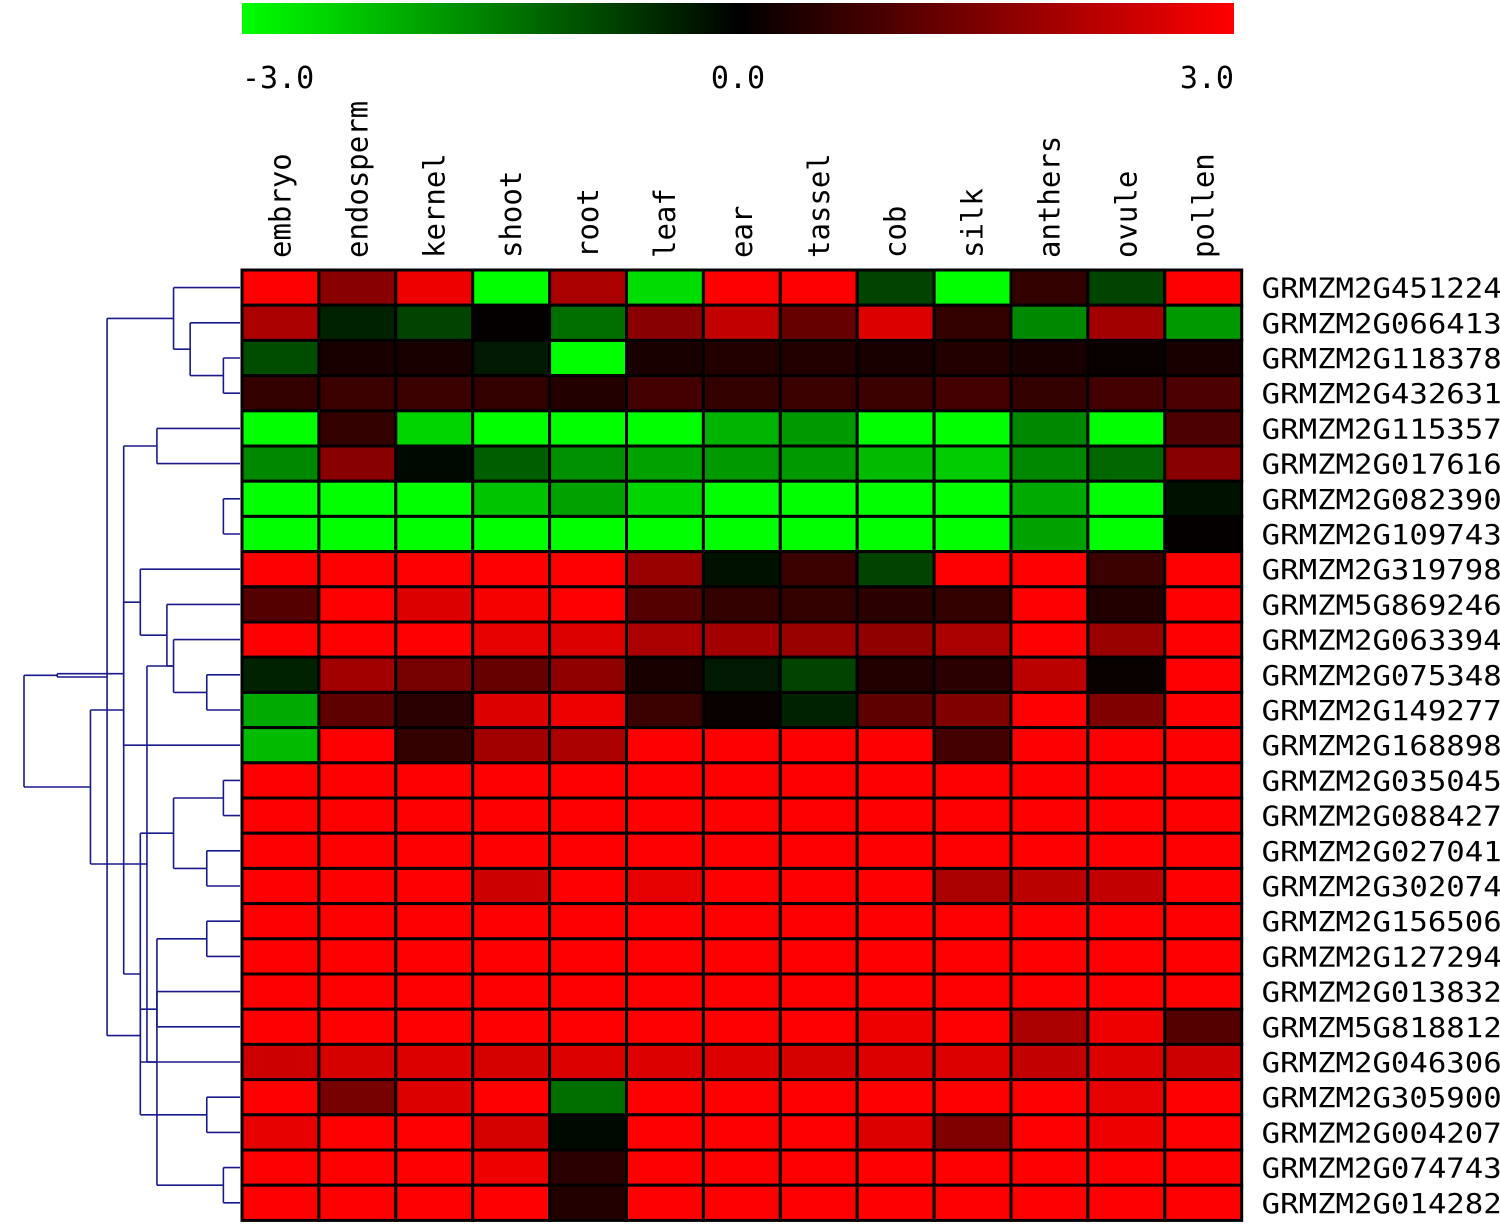 The width and height of the screenshot is (1500, 1231). Describe the element at coordinates (1381, 886) in the screenshot. I see `row-label-grmzm2g302074: GRMZM2G302074` at that location.